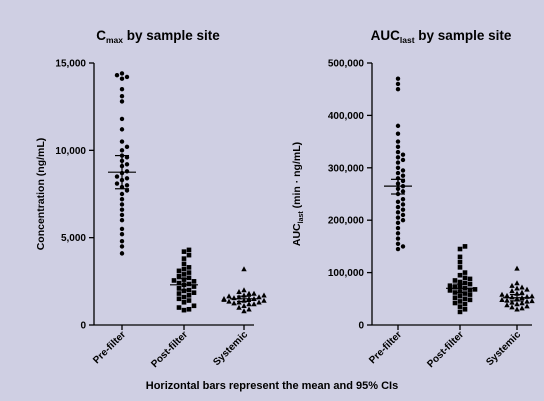 This screenshot has height=401, width=544. What do you see at coordinates (73, 238) in the screenshot?
I see `cmax-y-tick-label: 5,000` at bounding box center [73, 238].